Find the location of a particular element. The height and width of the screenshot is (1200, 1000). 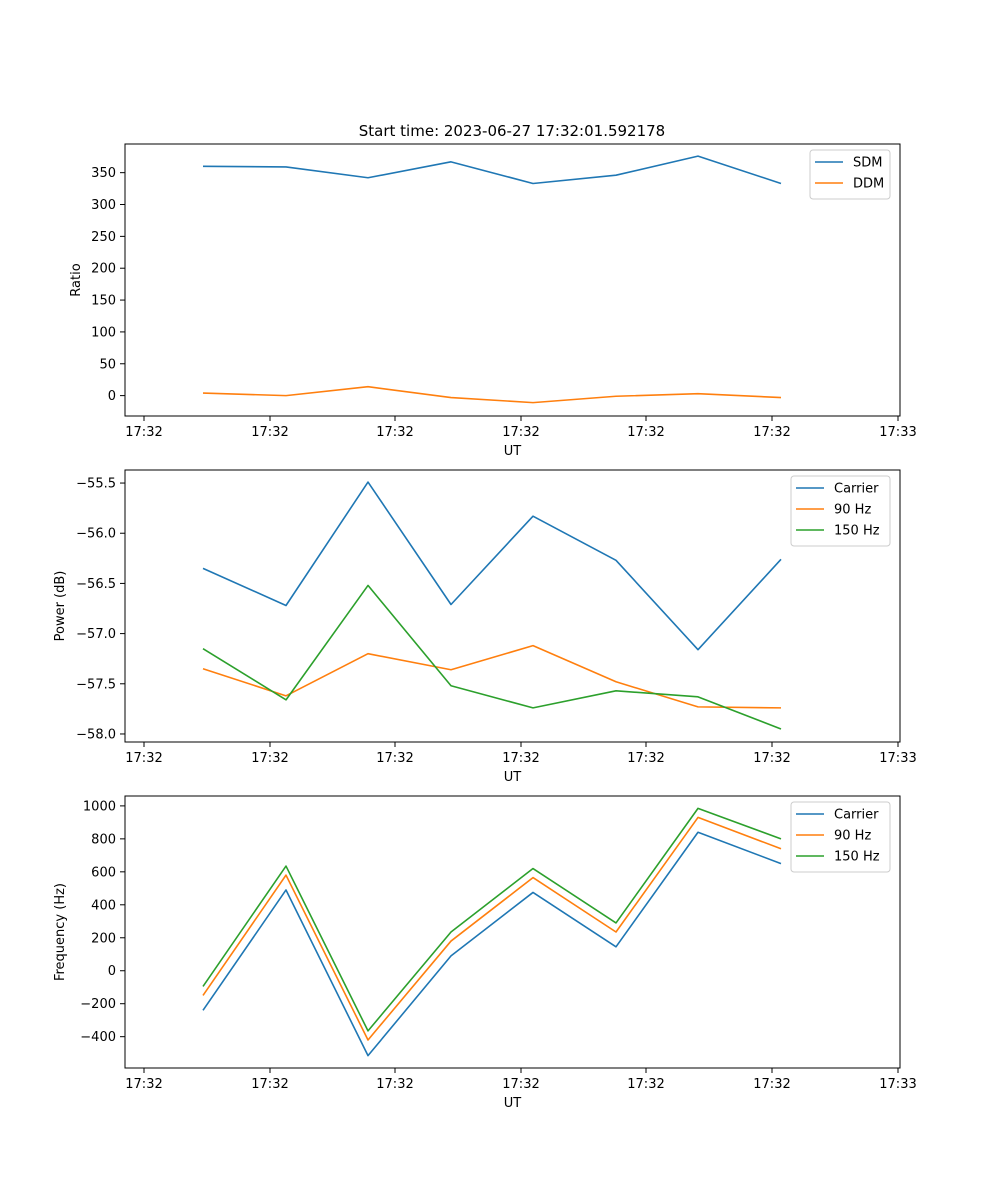

y-tick-label: 400 is located at coordinates (103, 905).